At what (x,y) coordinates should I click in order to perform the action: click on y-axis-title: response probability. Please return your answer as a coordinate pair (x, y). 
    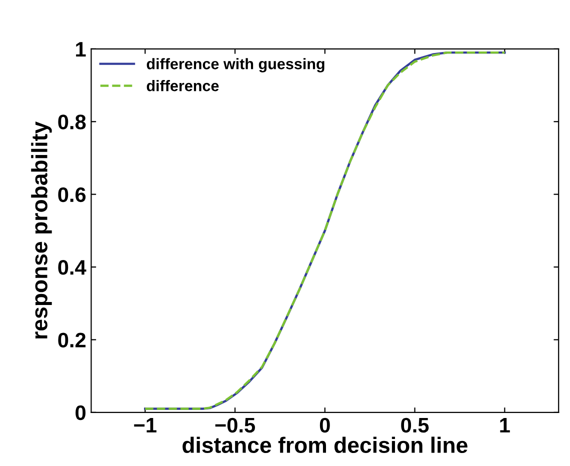
    Looking at the image, I should click on (41, 230).